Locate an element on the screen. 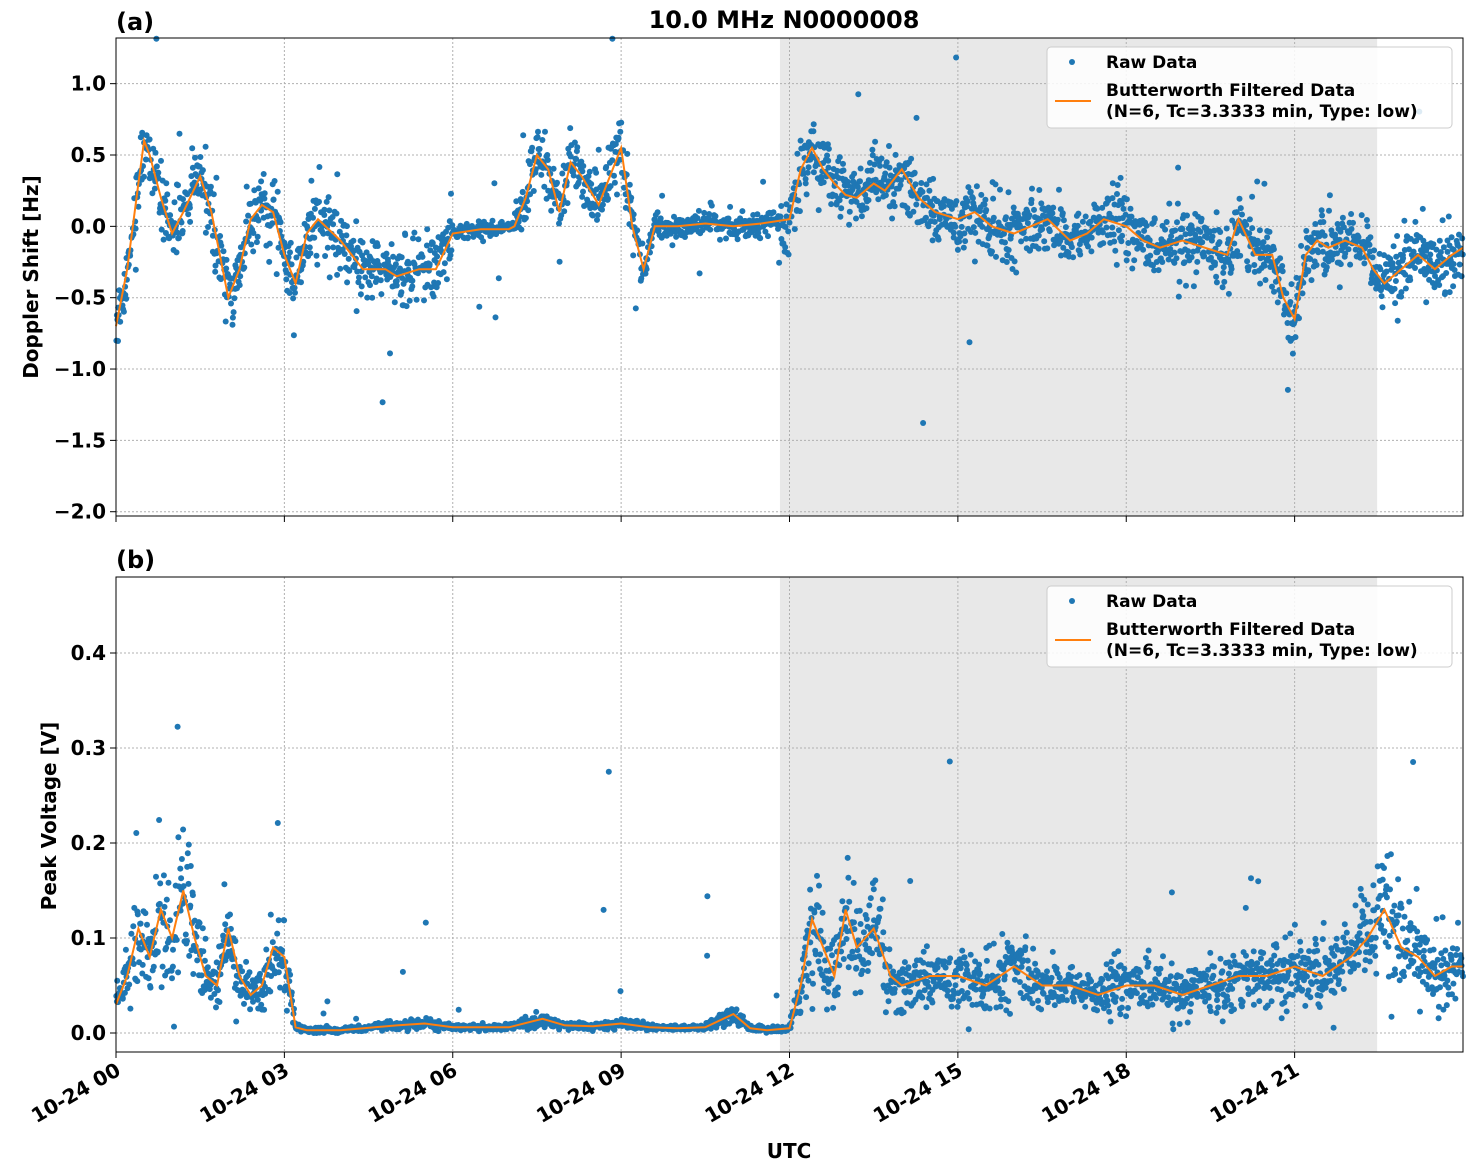 The width and height of the screenshot is (1472, 1172). y-tick-label: −2.0 is located at coordinates (80, 512).